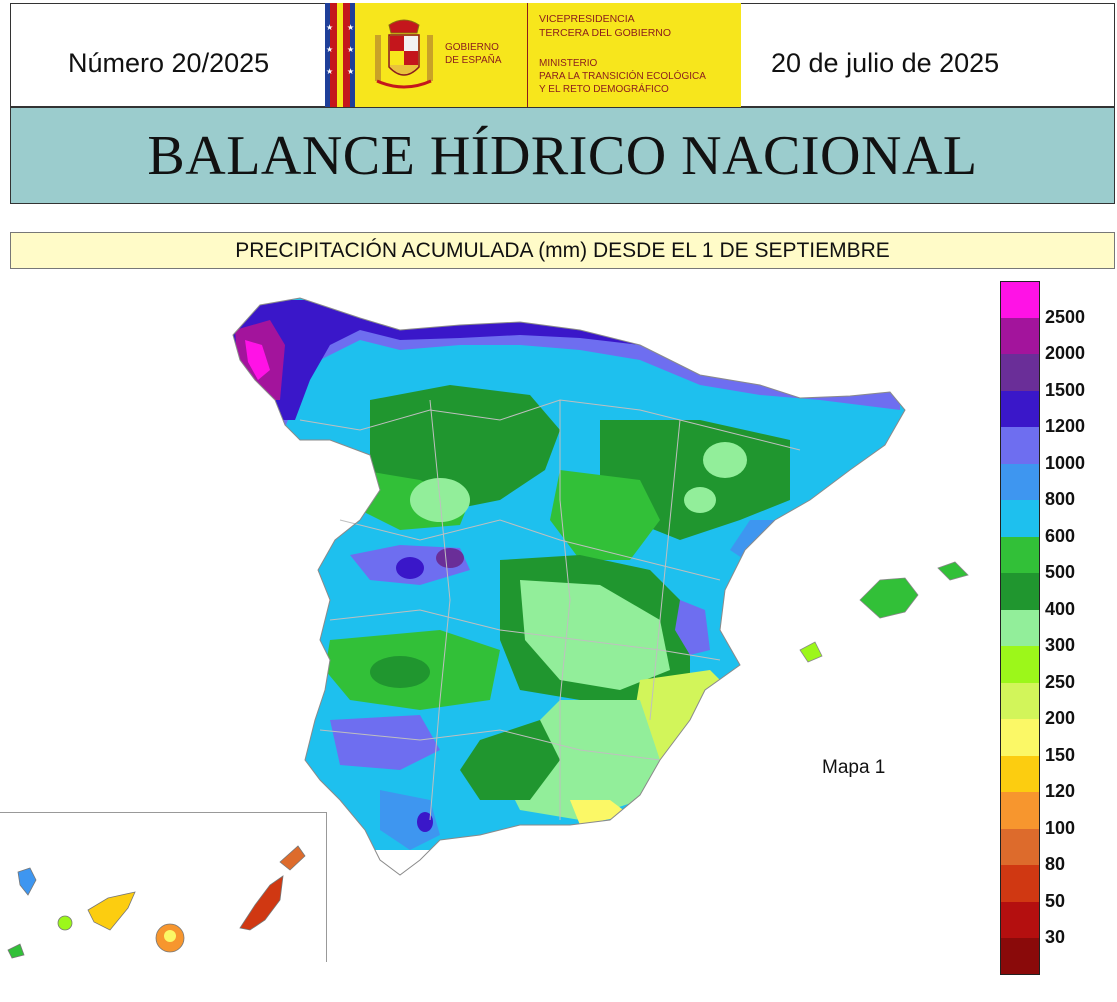 This screenshot has width=1117, height=1002. What do you see at coordinates (527, 55) in the screenshot?
I see `ministry-divider` at bounding box center [527, 55].